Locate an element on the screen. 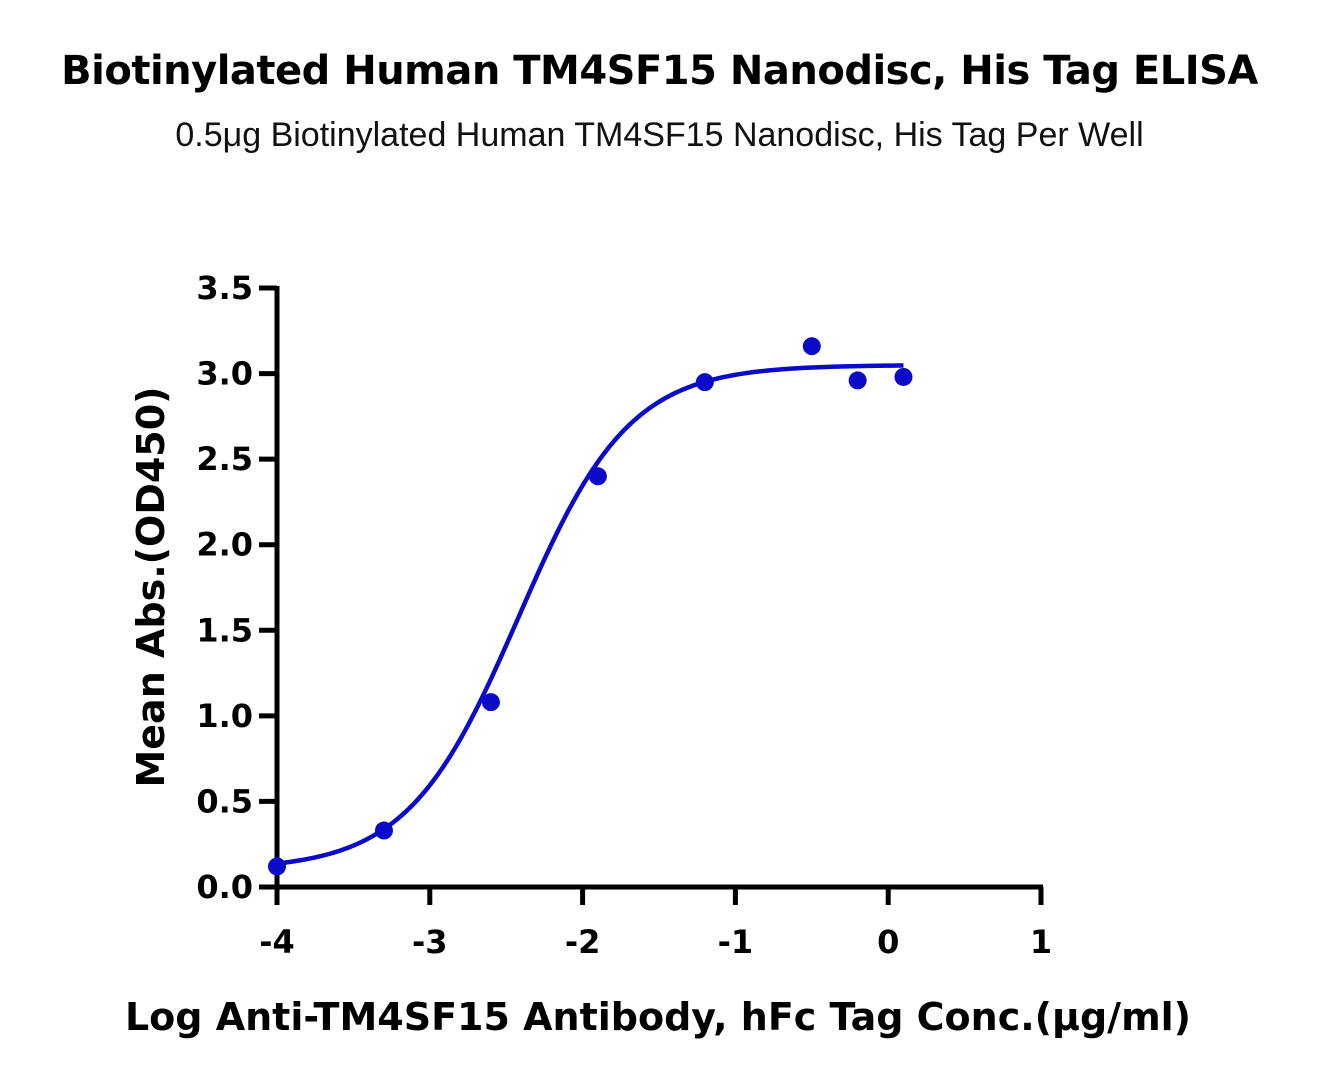 This screenshot has width=1319, height=1086. y-tick-label: 0.0 is located at coordinates (224, 887).